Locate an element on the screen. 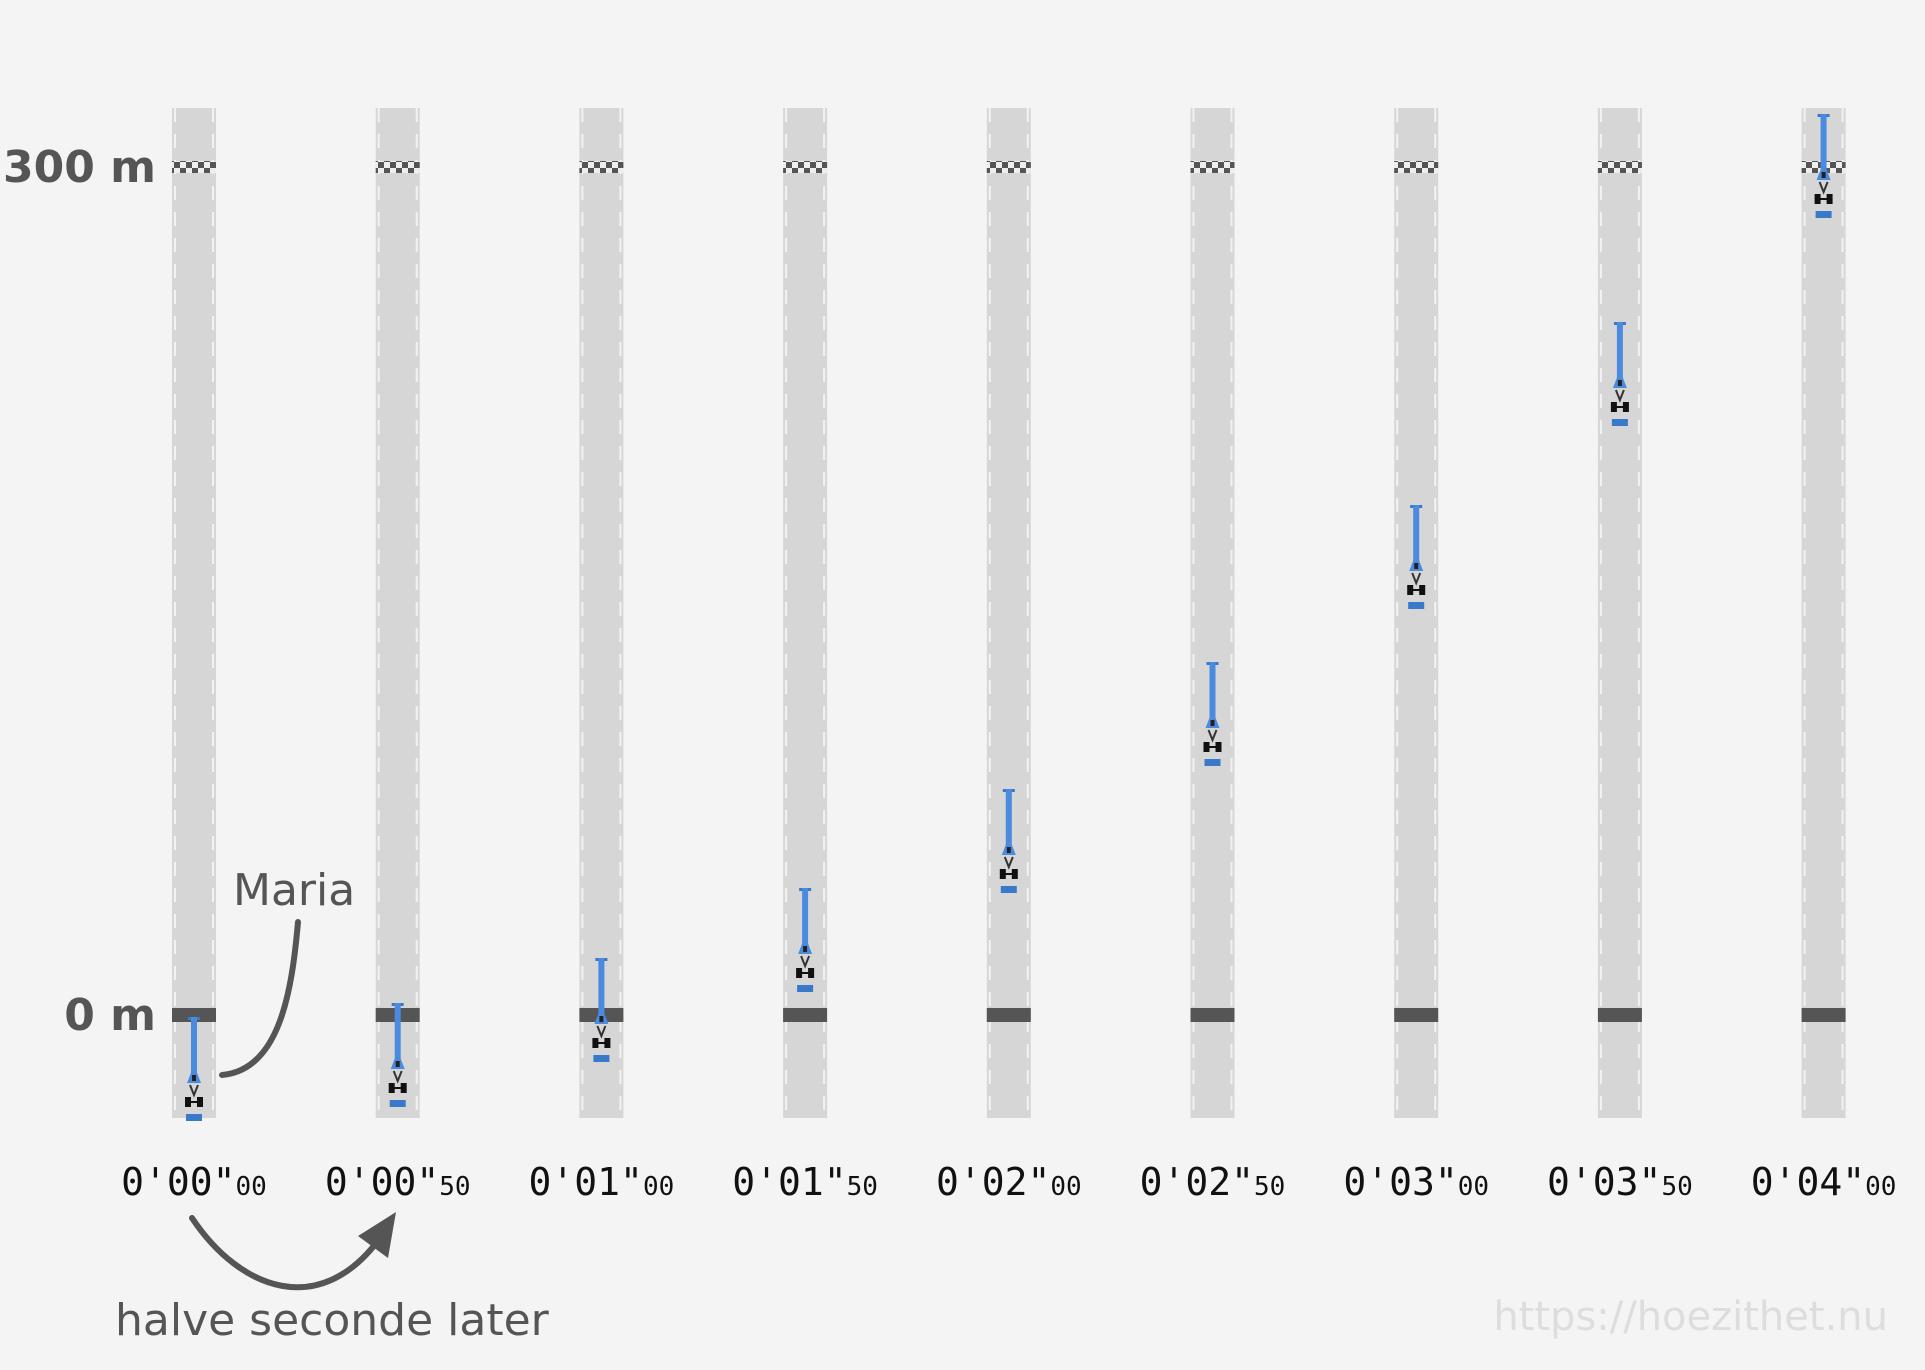  time-label: 0'02"00 is located at coordinates (1009, 1182).